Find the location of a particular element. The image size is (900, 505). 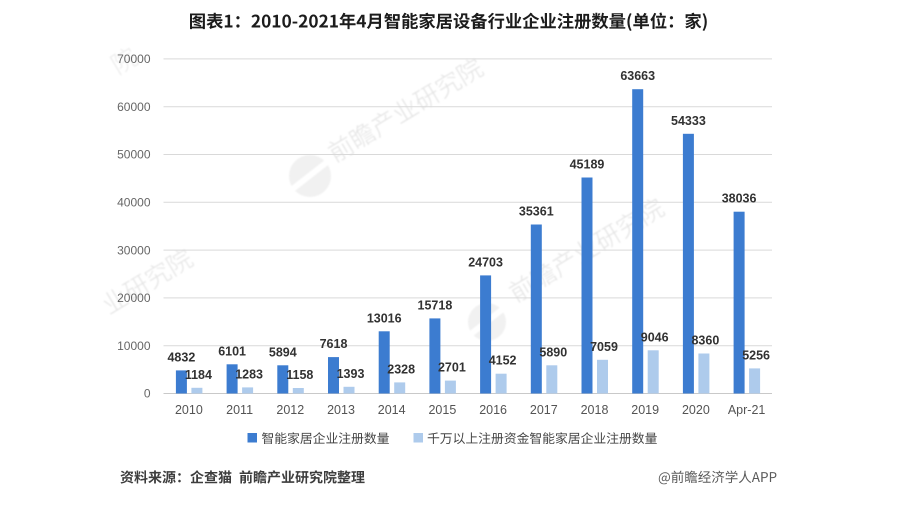

svg-text: 5890 is located at coordinates (553, 352).